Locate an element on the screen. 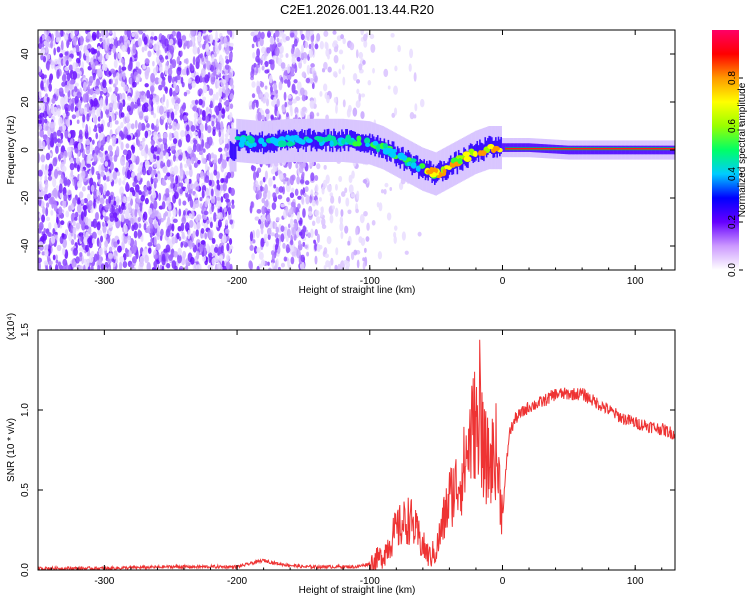 The width and height of the screenshot is (750, 600). chart-title: C2E1.2026.001.13.44.R20 is located at coordinates (357, 9).